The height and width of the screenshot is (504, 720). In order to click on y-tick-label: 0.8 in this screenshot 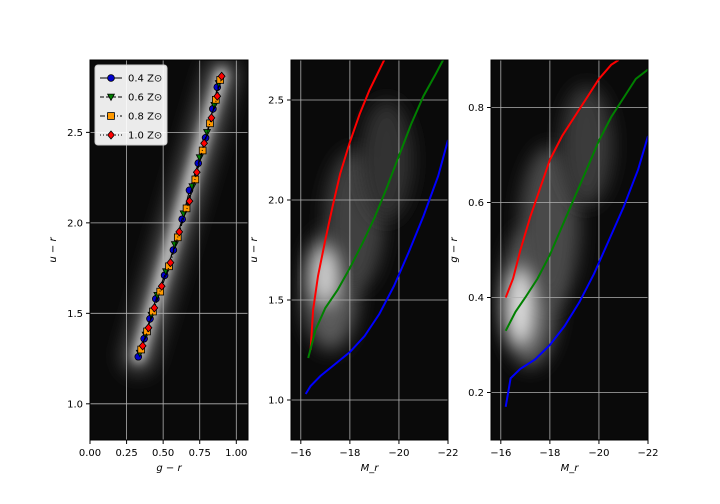, I will do `click(476, 108)`.